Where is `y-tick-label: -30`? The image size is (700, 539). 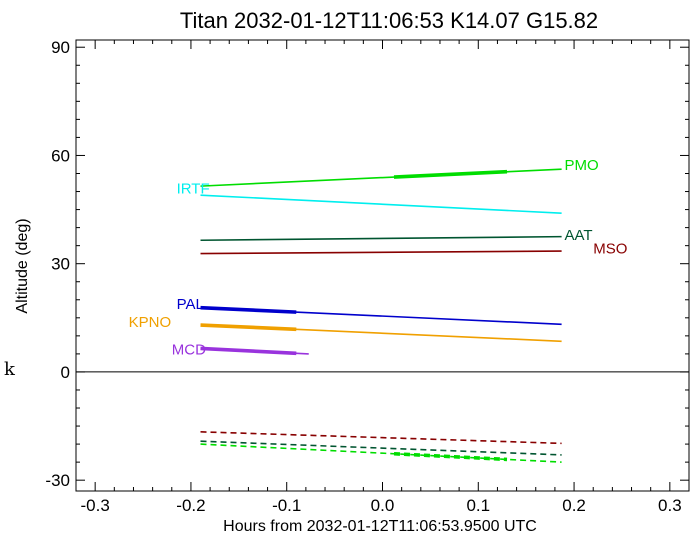 y-tick-label: -30 is located at coordinates (57, 480).